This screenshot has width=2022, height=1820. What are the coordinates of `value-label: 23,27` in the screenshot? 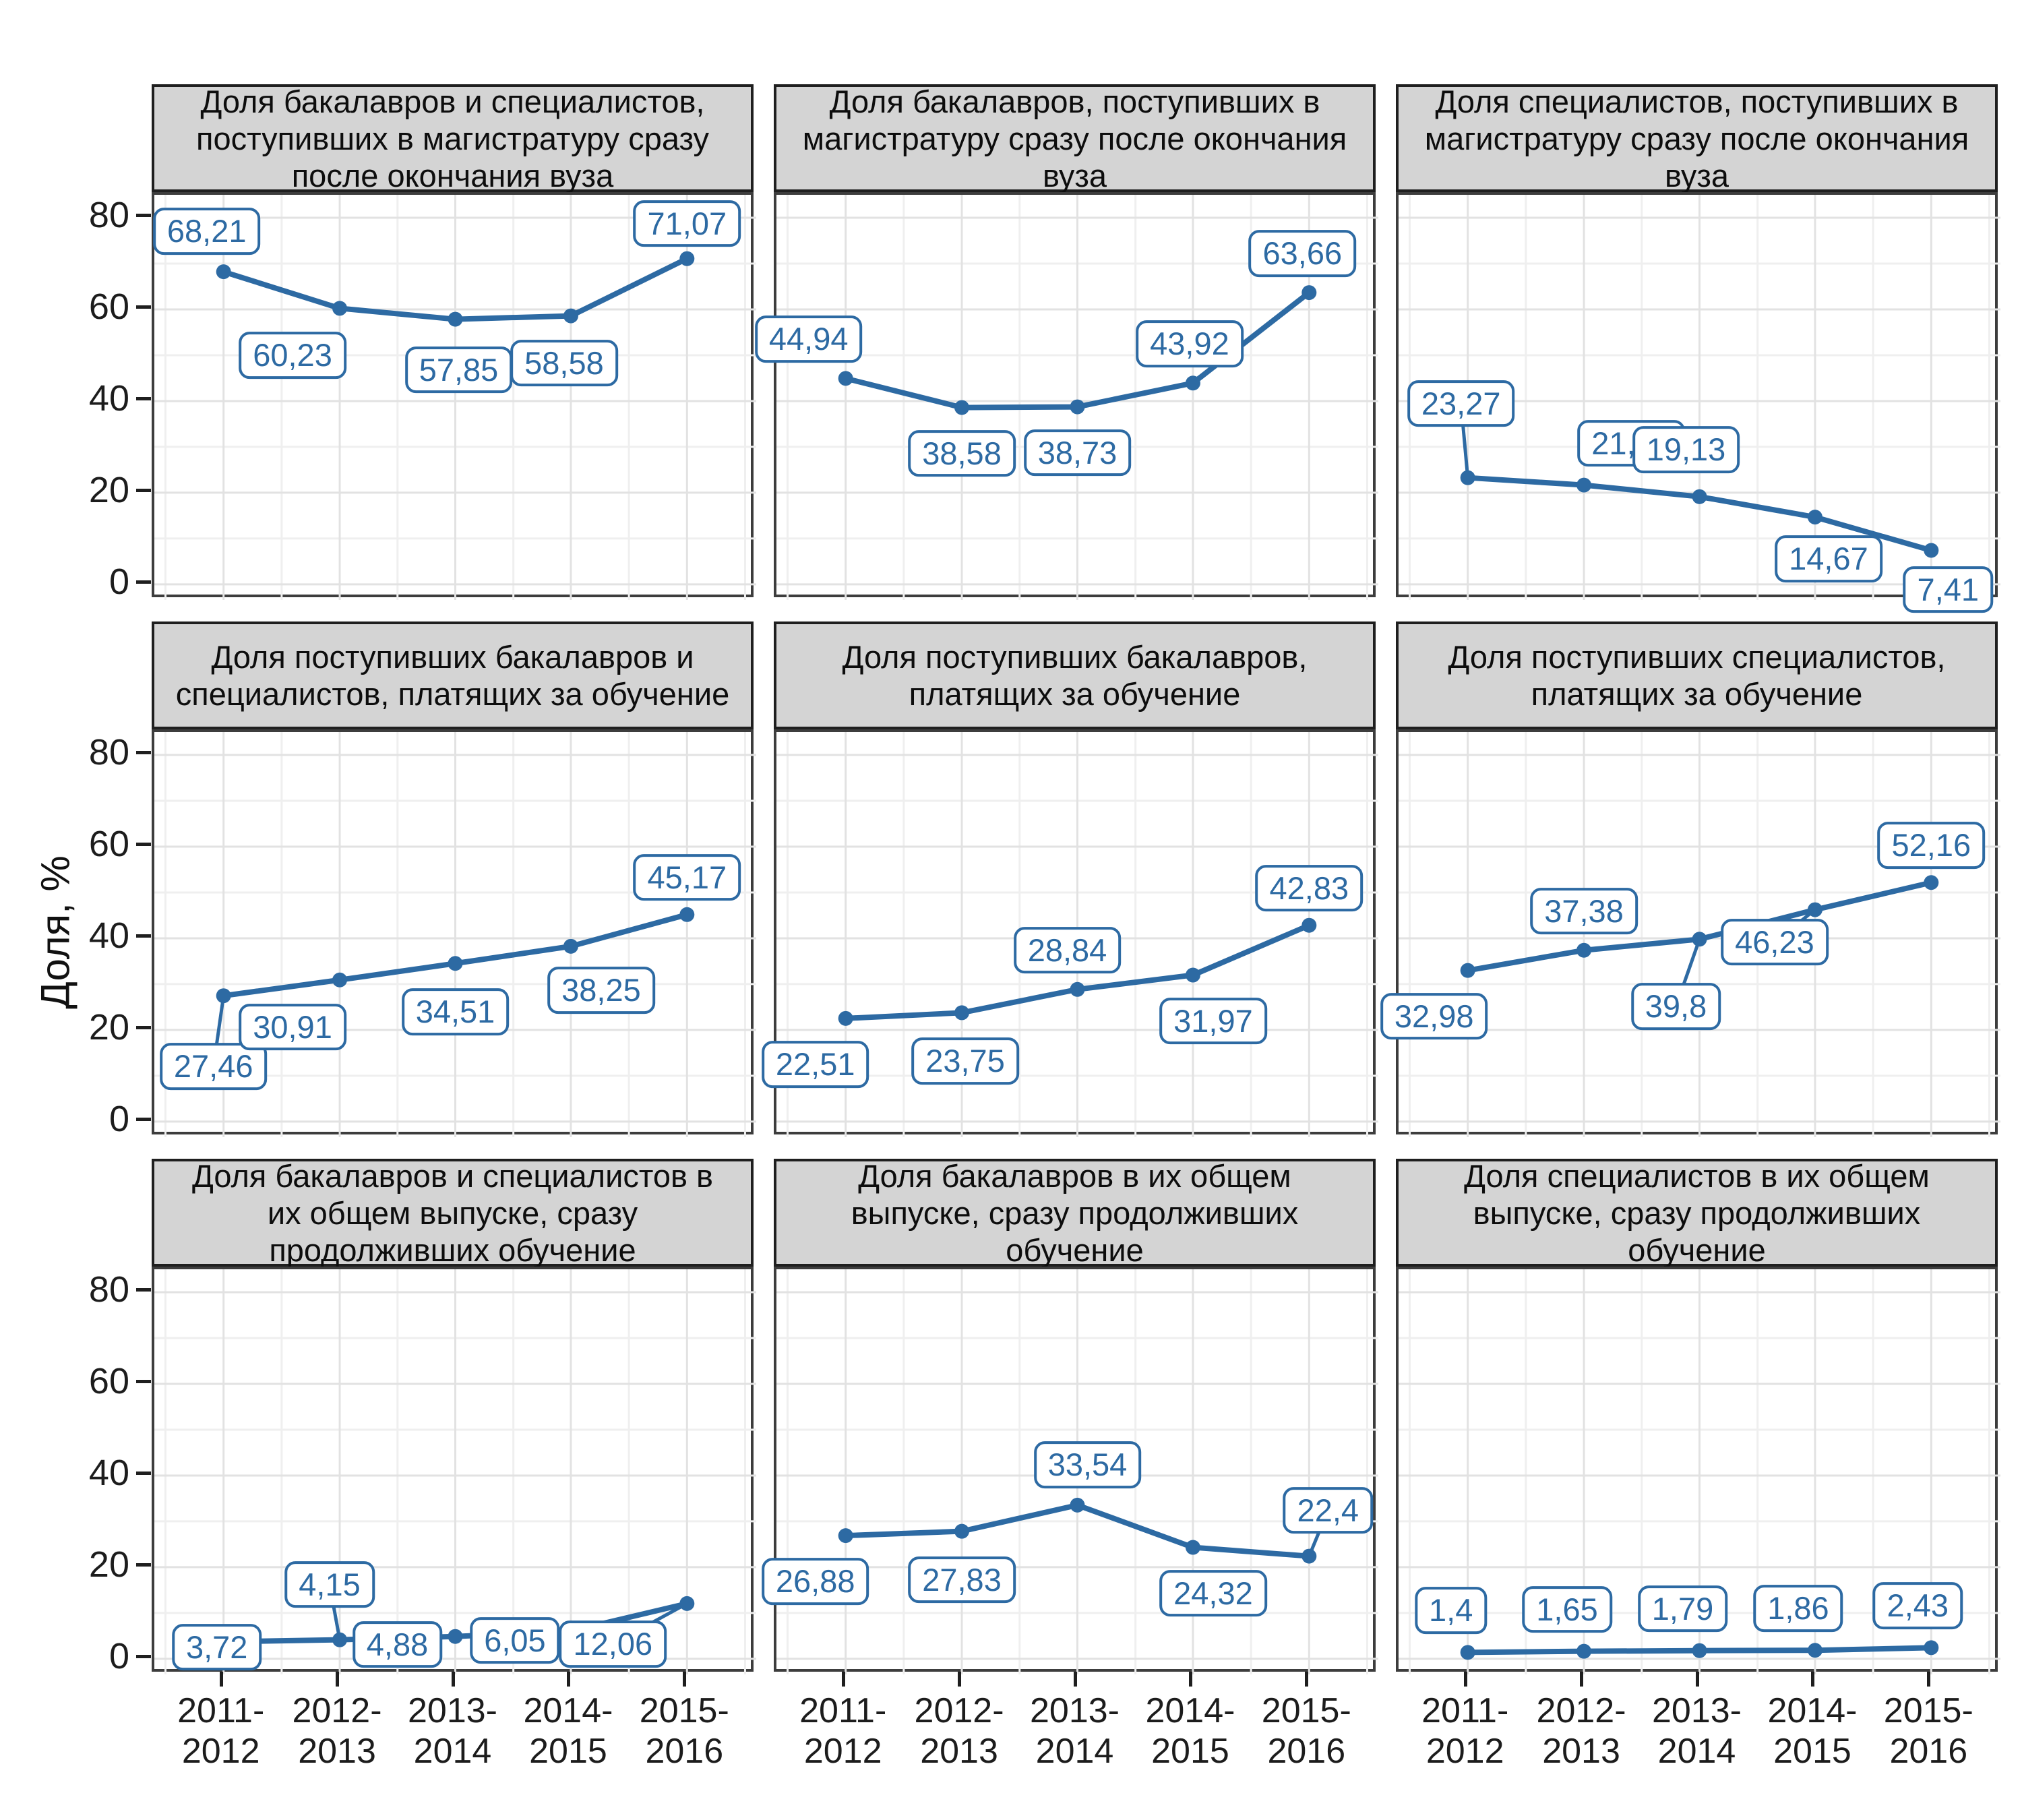 It's located at (1461, 403).